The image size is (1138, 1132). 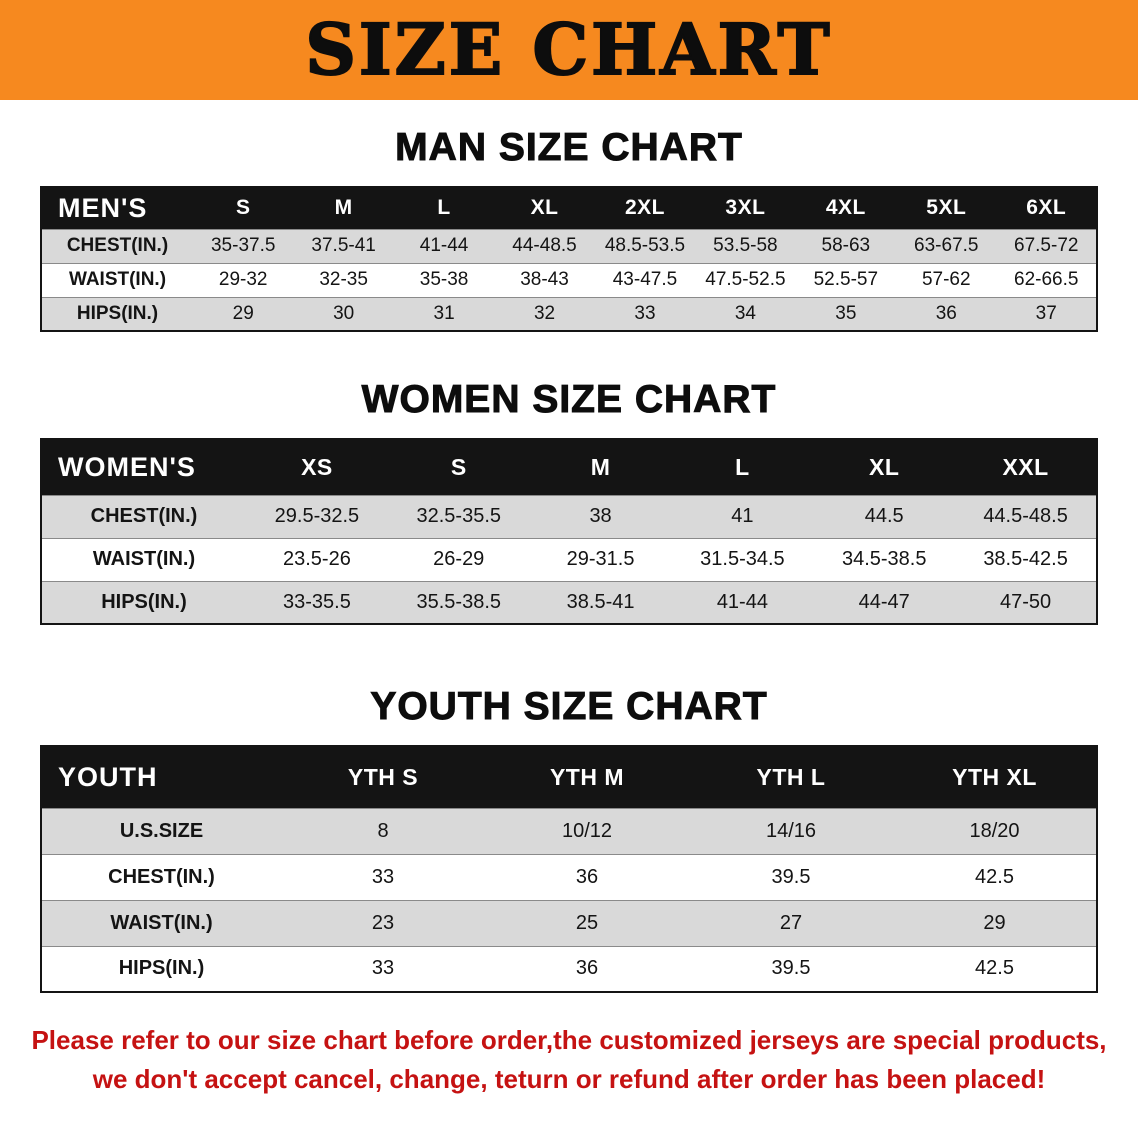 What do you see at coordinates (1046, 208) in the screenshot?
I see `column-header-cell: 6XL` at bounding box center [1046, 208].